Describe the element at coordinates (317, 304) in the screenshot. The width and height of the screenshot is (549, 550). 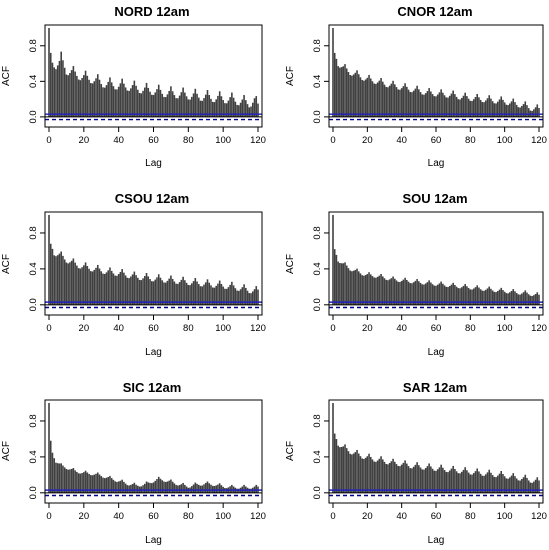
I see `y-tick-label: 0.0` at that location.